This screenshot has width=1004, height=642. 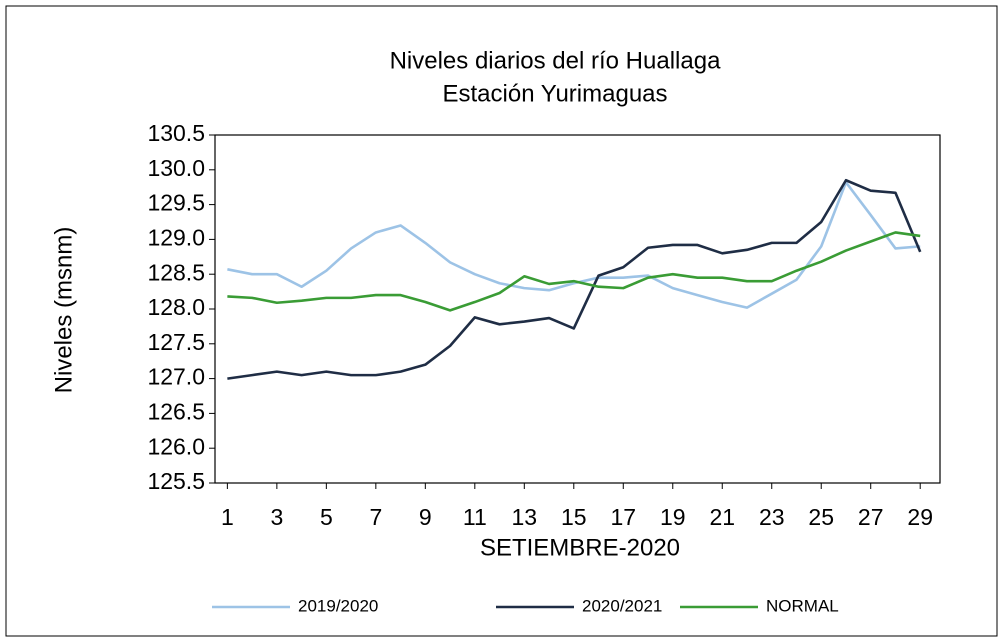 I want to click on x-tick-label: 5, so click(x=326, y=517).